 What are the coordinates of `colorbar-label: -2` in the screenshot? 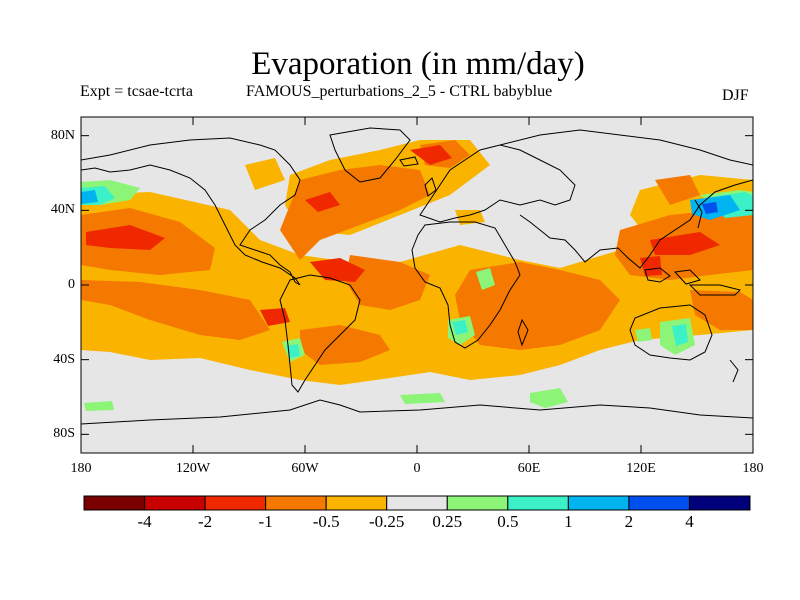 It's located at (205, 521).